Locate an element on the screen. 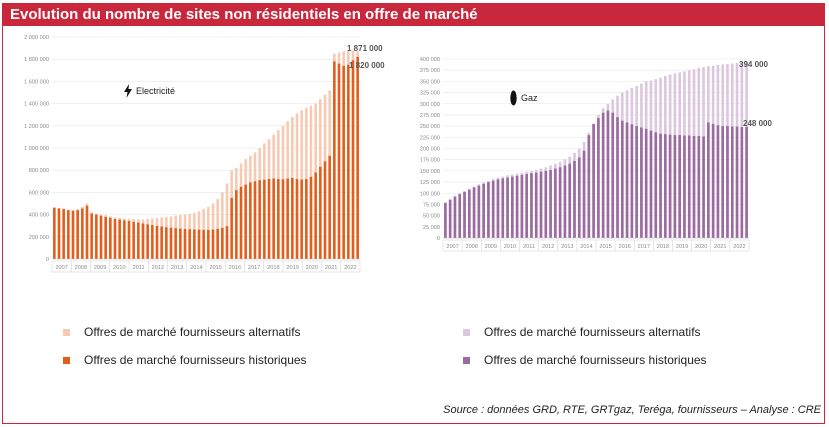  y-tick-label: 350 000 is located at coordinates (430, 82).